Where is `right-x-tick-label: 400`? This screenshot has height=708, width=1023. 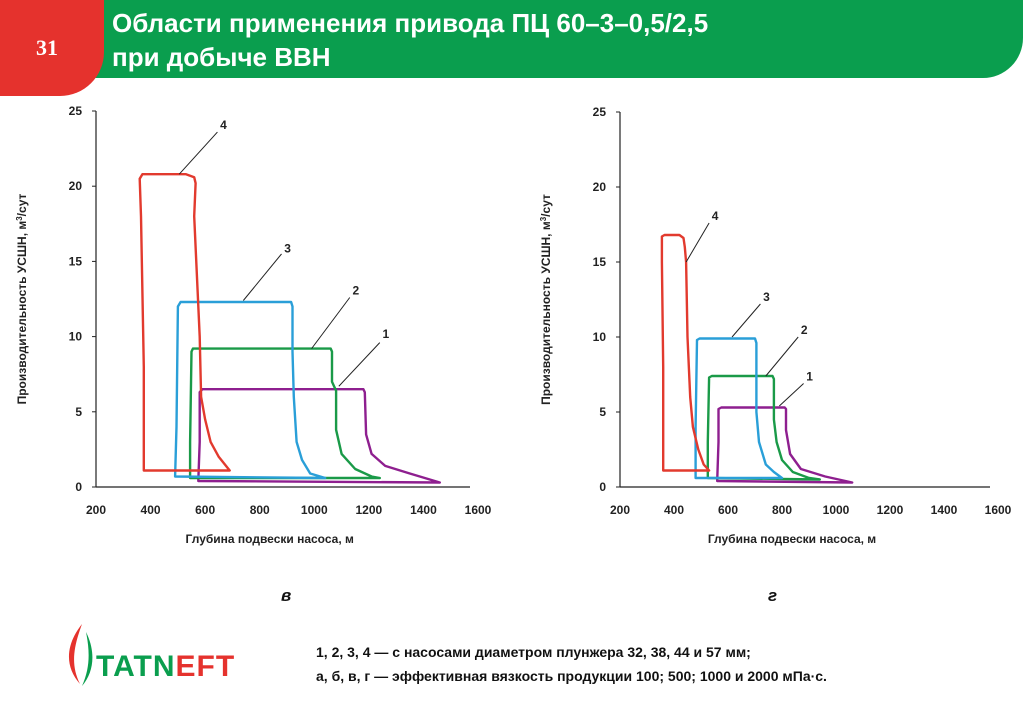 right-x-tick-label: 400 is located at coordinates (674, 510).